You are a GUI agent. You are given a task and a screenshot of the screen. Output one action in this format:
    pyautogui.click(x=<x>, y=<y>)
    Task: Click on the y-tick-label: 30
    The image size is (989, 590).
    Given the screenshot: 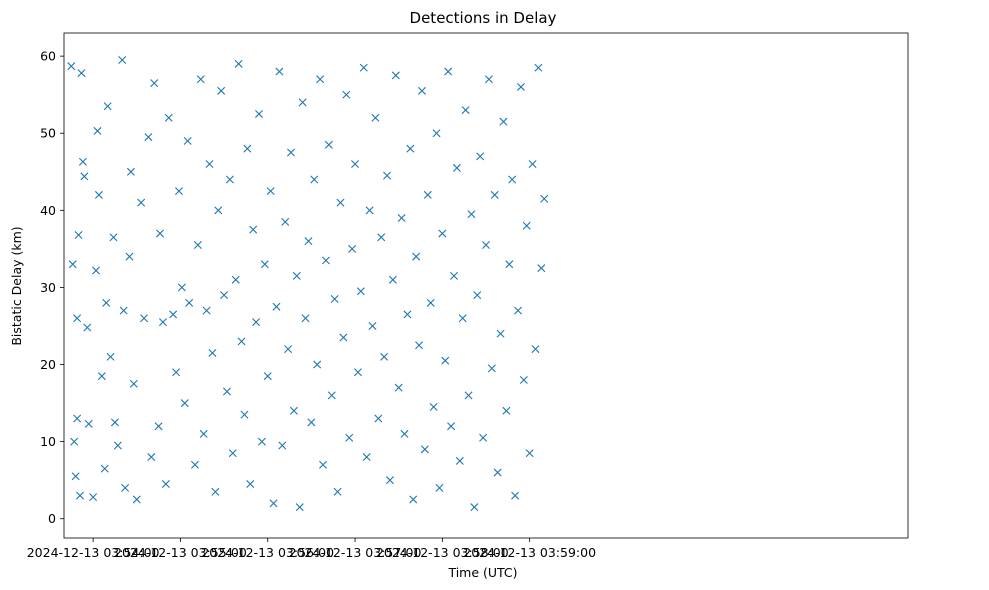 What is the action you would take?
    pyautogui.click(x=48, y=287)
    